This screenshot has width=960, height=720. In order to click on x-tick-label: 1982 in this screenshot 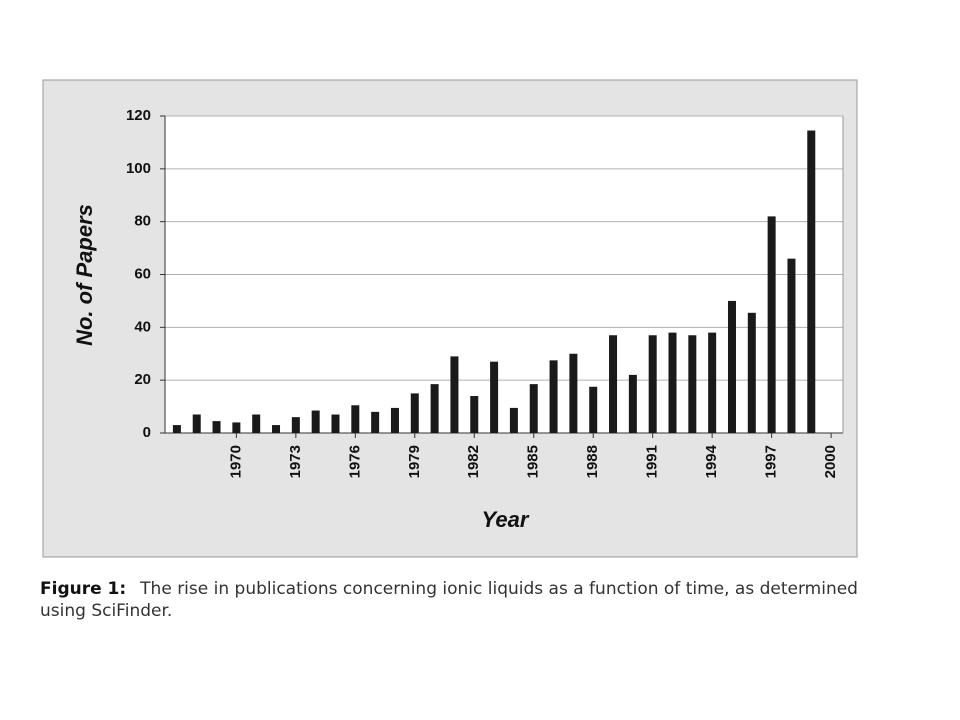, I will do `click(473, 461)`.